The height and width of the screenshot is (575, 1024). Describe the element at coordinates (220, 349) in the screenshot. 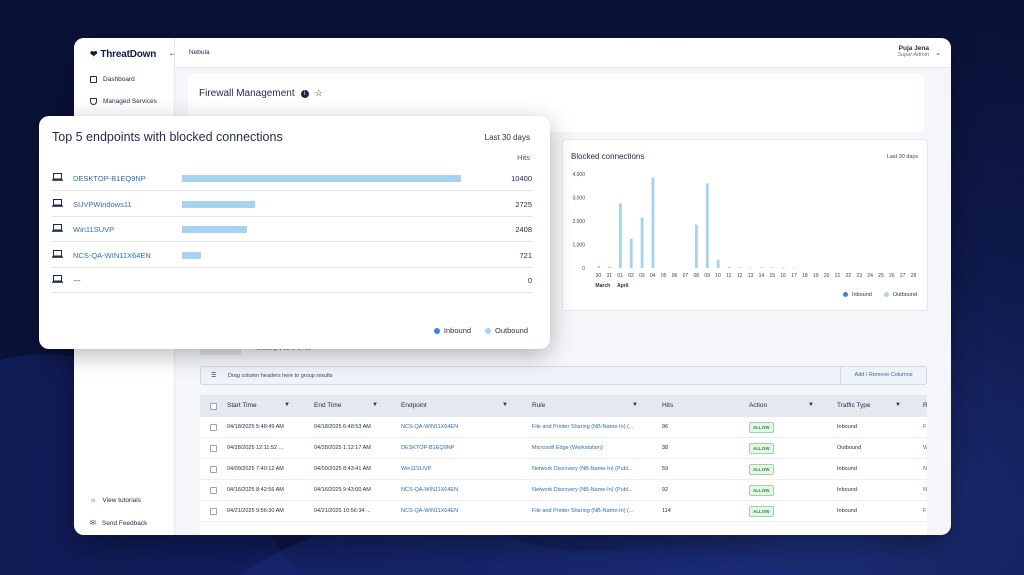

I see `actions-button` at that location.